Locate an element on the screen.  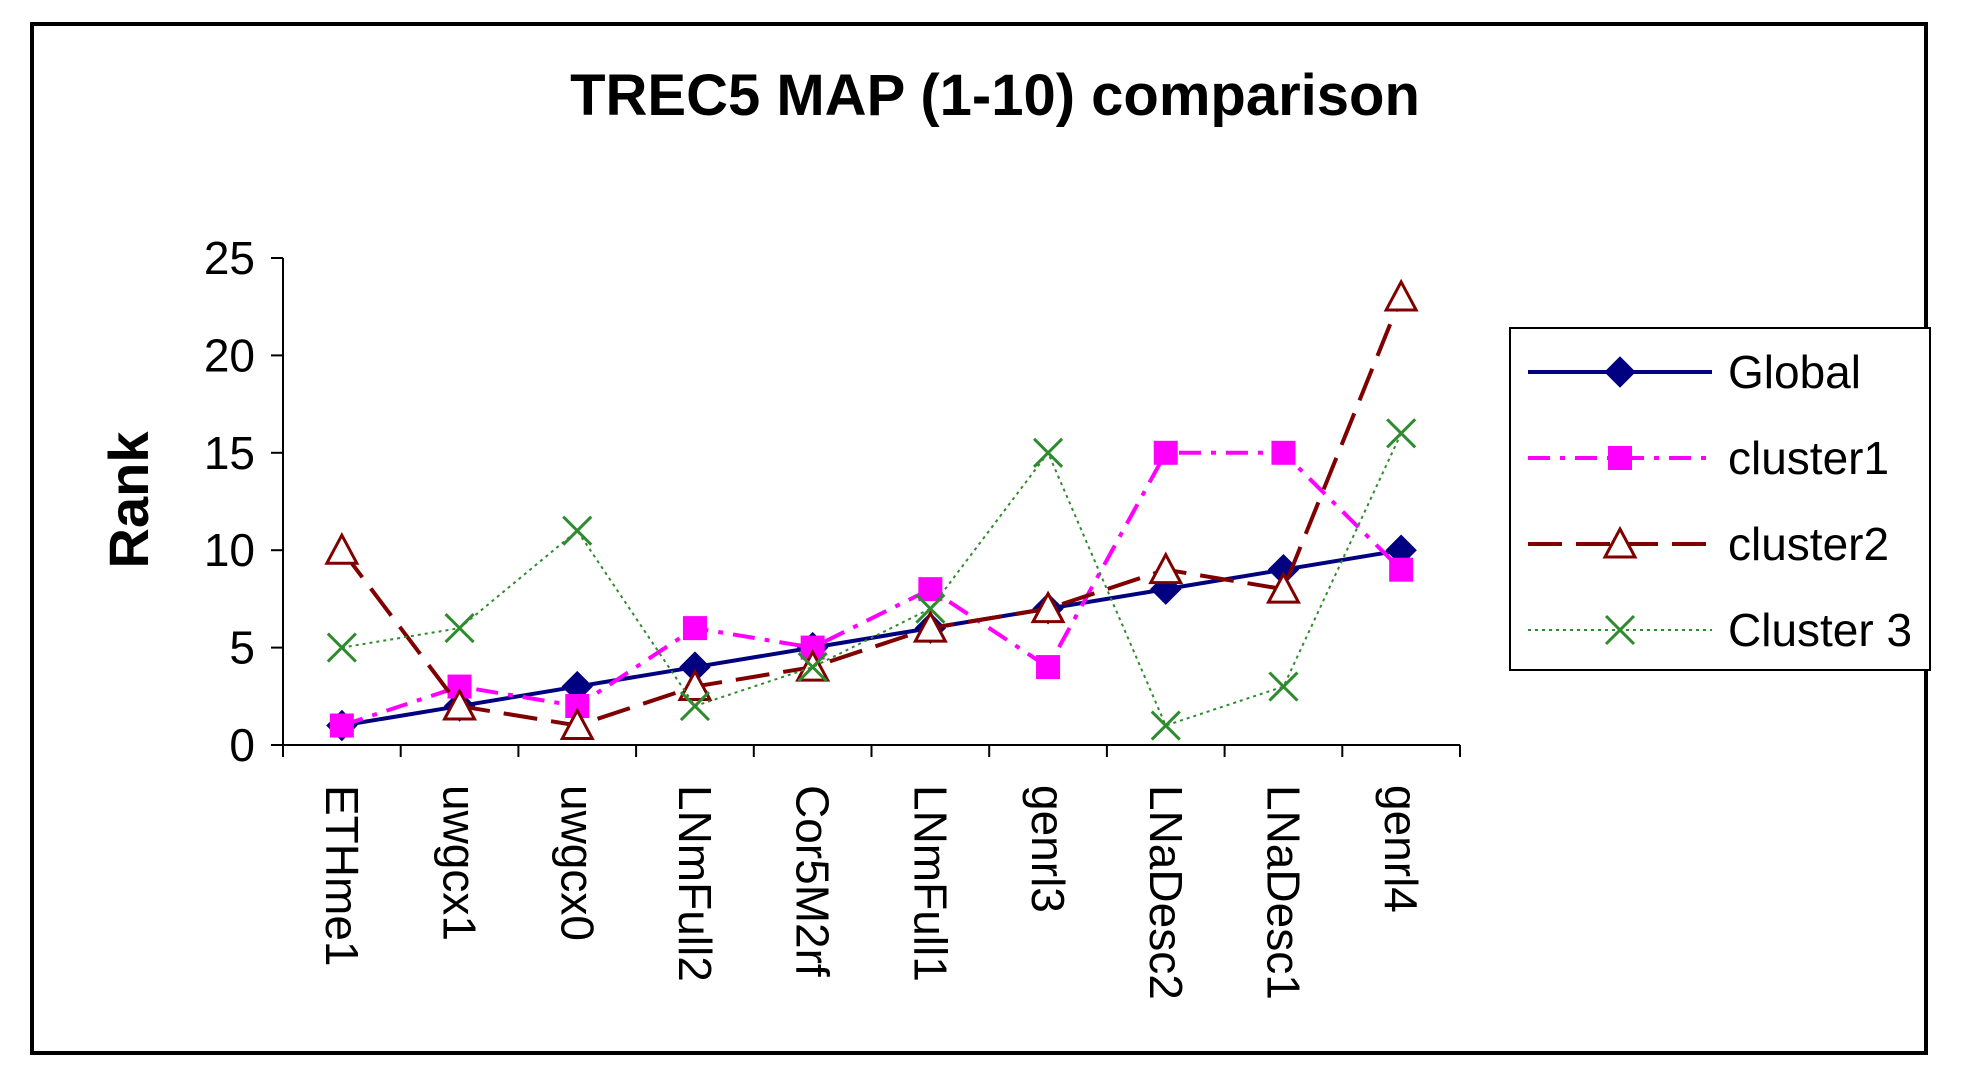
y-axis-label: Rank is located at coordinates (128, 500).